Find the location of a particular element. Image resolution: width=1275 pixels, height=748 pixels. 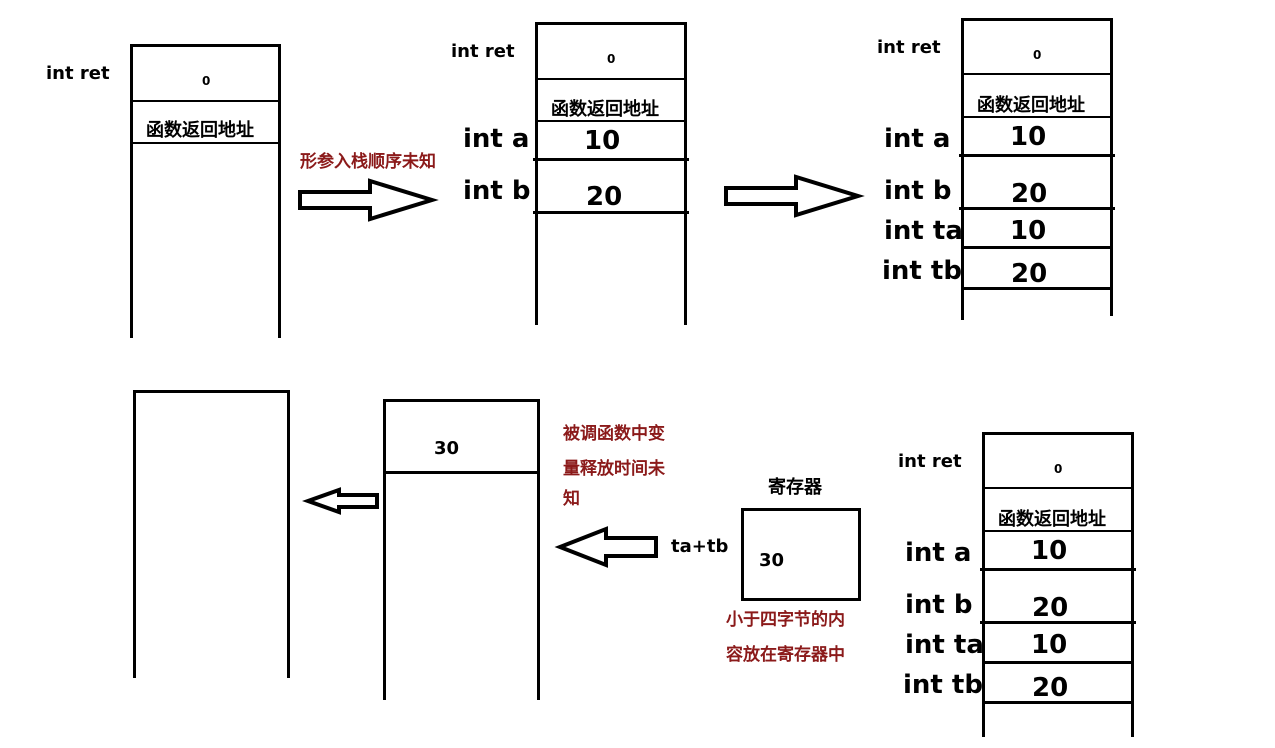

release-note-line2: 量释放时间未 is located at coordinates (614, 469).